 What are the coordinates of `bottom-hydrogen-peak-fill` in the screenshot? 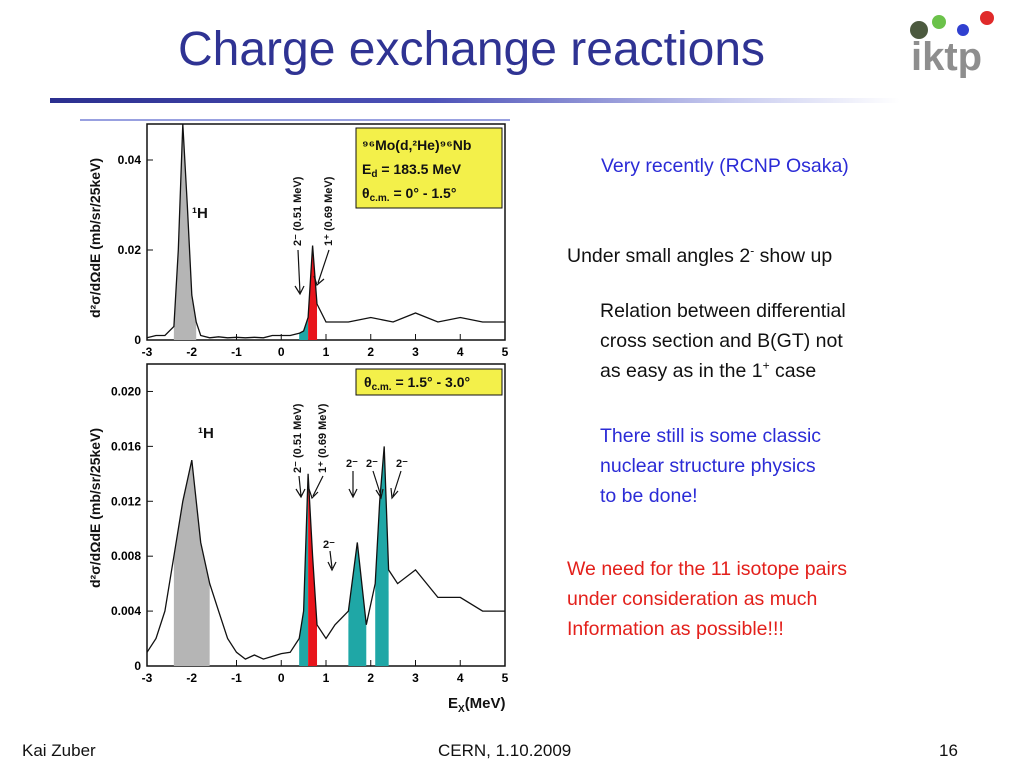 It's located at (191, 563).